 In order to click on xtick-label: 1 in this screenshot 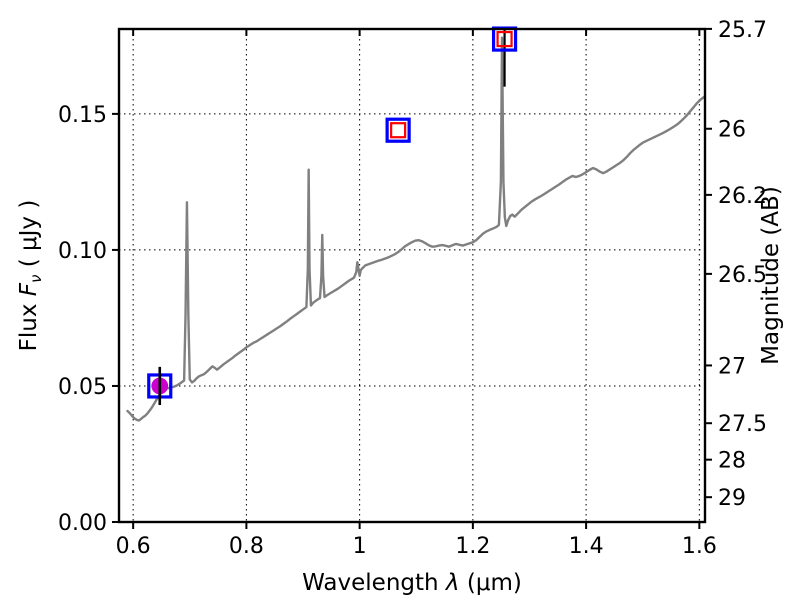, I will do `click(360, 546)`.